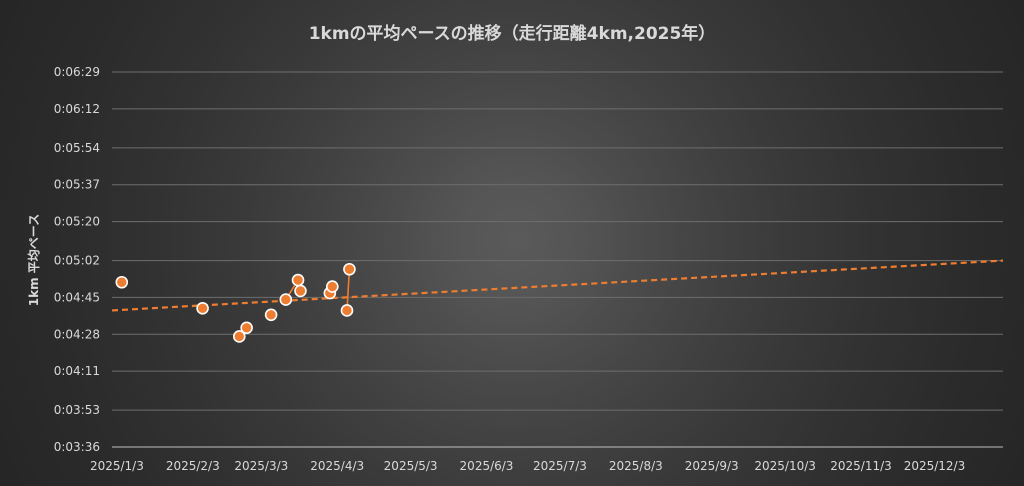 The height and width of the screenshot is (486, 1024). What do you see at coordinates (77, 222) in the screenshot?
I see `y-tick-label: 0:05:20` at bounding box center [77, 222].